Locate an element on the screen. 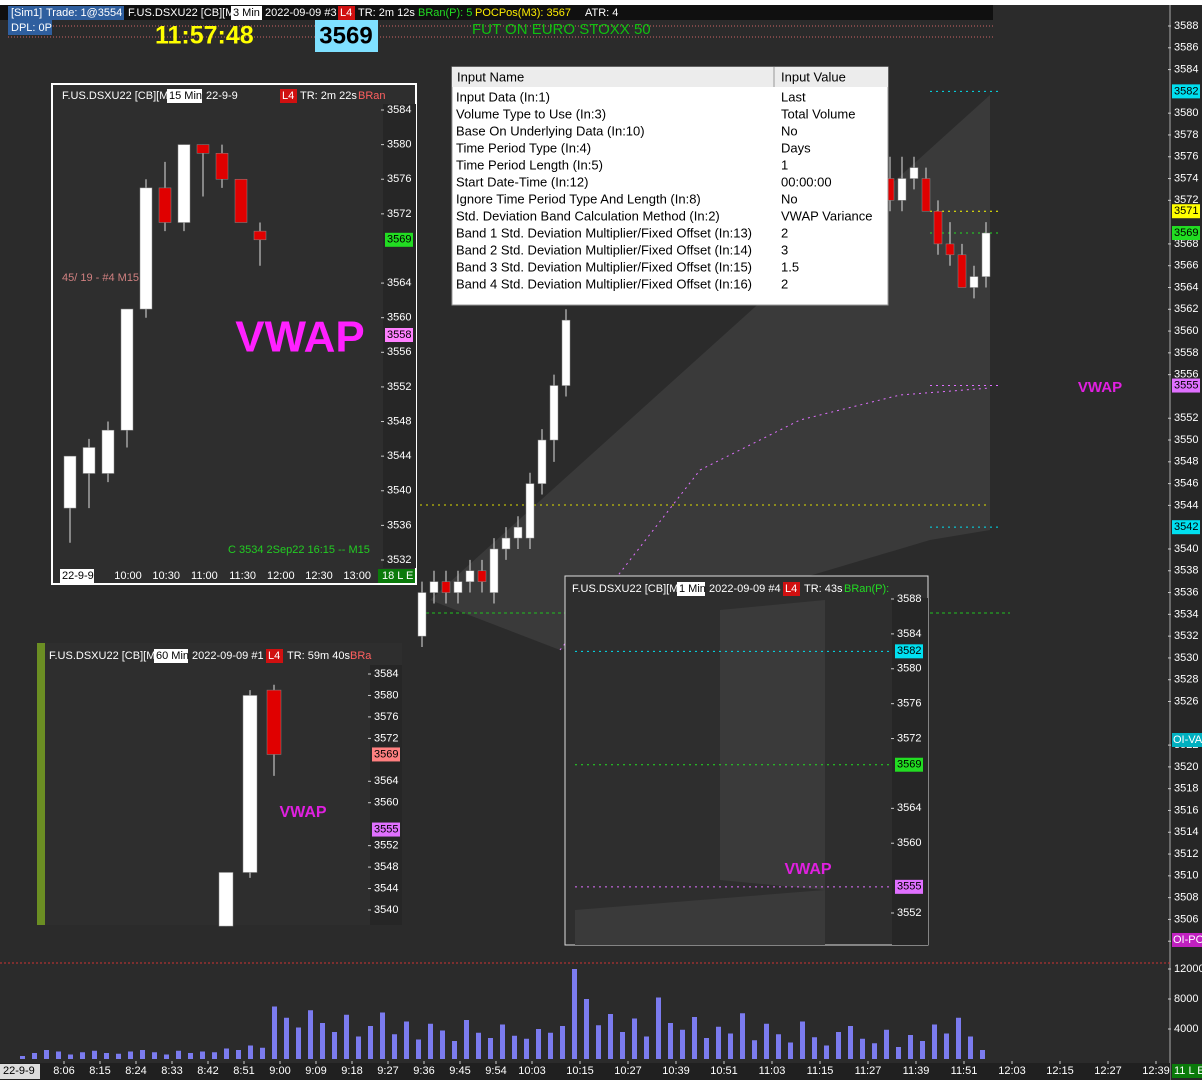  time-label: 9:00 is located at coordinates (279, 1071).